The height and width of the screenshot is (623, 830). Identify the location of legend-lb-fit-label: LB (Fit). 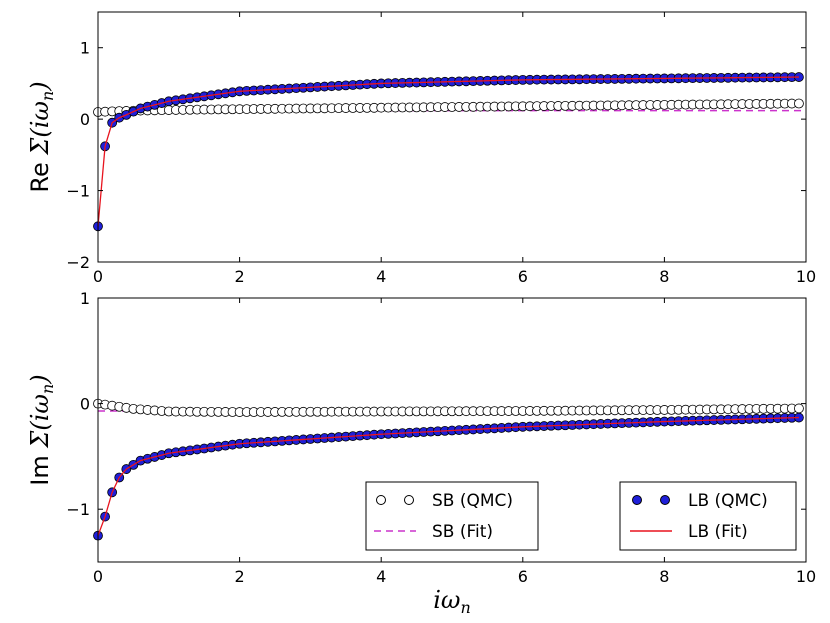
(718, 532).